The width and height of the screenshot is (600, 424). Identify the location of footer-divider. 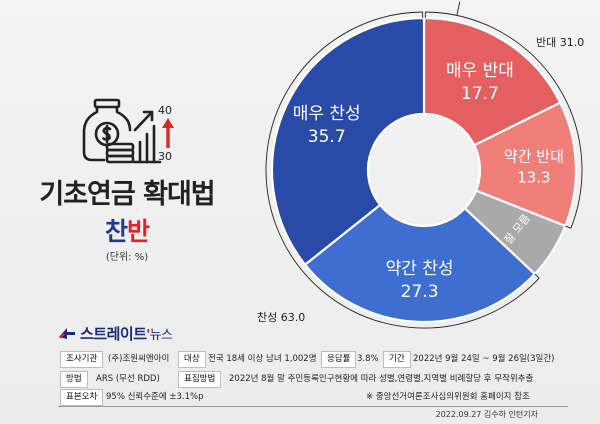
(313, 406).